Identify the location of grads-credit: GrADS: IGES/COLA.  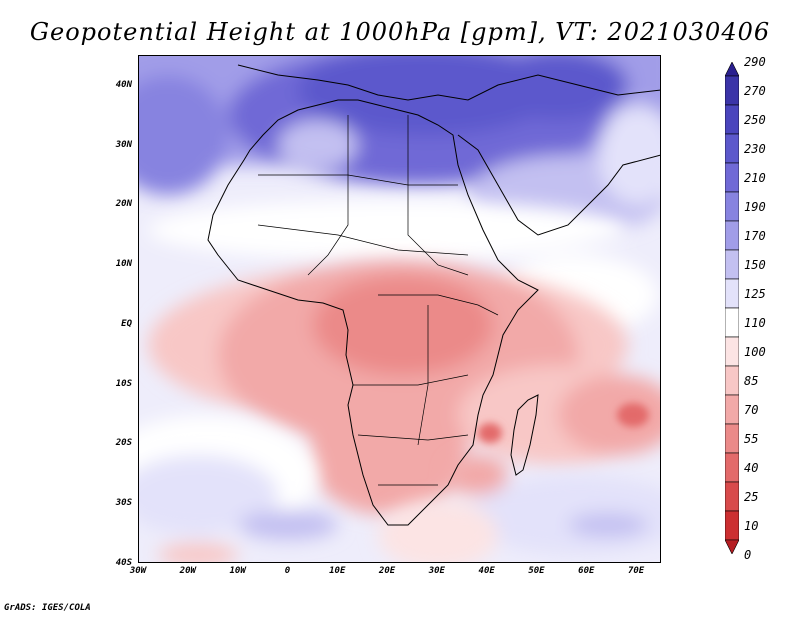
(47, 608).